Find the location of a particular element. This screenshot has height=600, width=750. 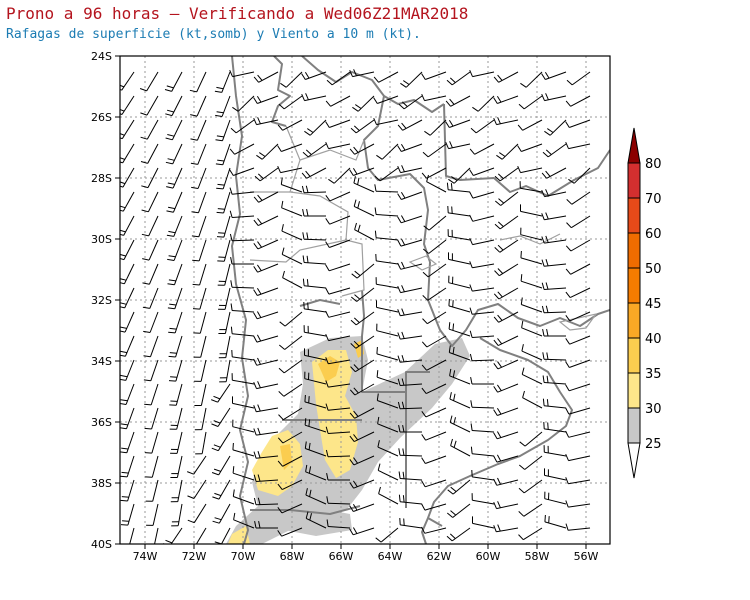

colorbar-label-80: 80 is located at coordinates (653, 164).